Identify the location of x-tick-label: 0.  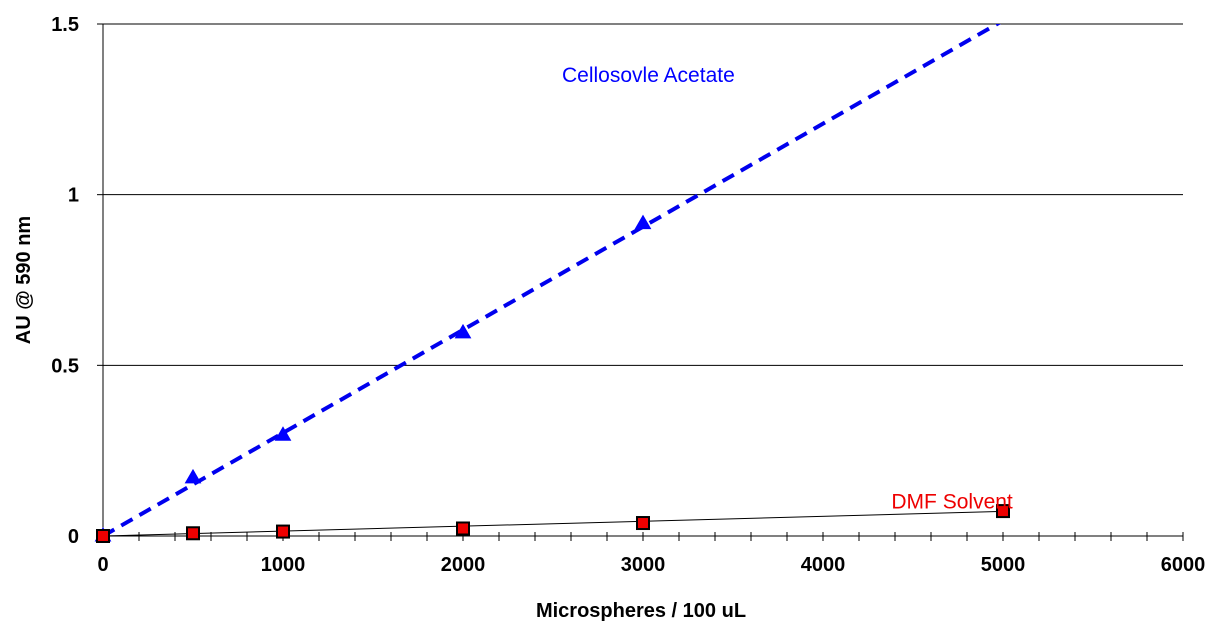
(102, 565).